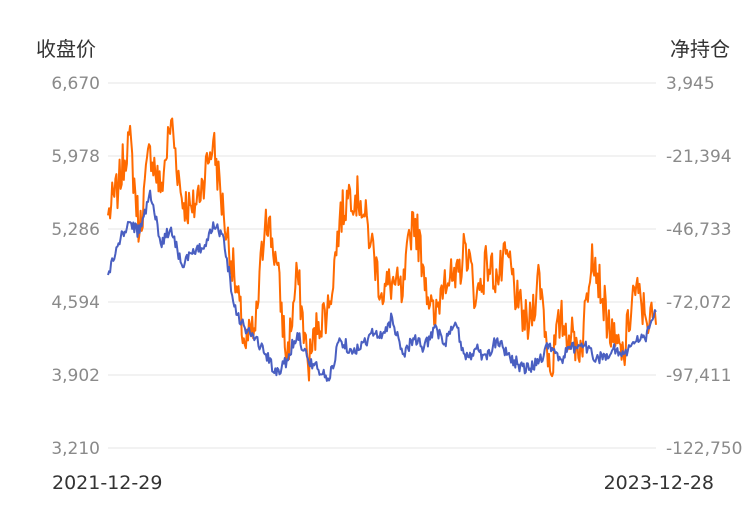 The width and height of the screenshot is (750, 510). Describe the element at coordinates (75, 230) in the screenshot. I see `left-tick-label: 5,286` at that location.